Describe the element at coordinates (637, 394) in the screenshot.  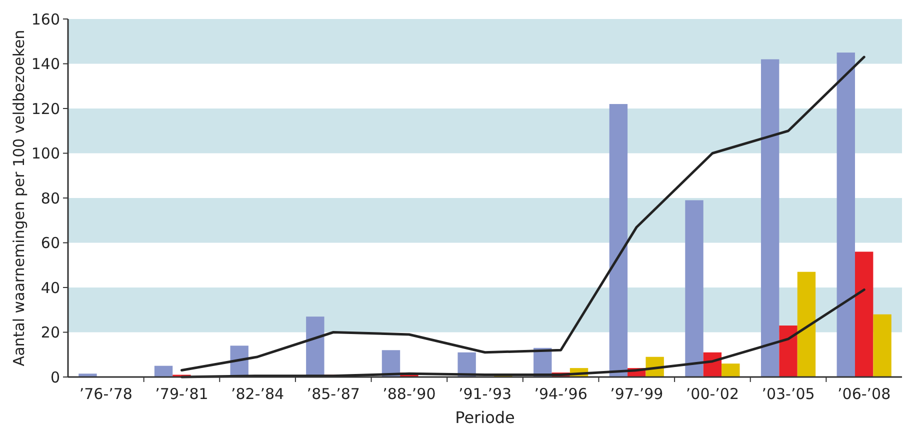
I see `x-tick-label: ’97-’99` at that location.